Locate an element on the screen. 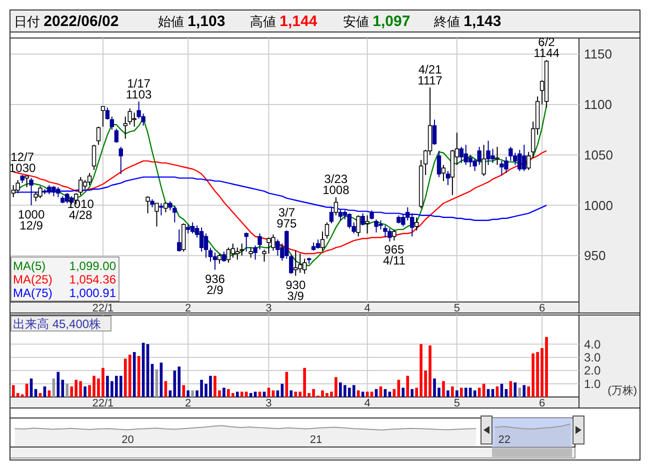  y-tick-label: 1.0 is located at coordinates (593, 383).